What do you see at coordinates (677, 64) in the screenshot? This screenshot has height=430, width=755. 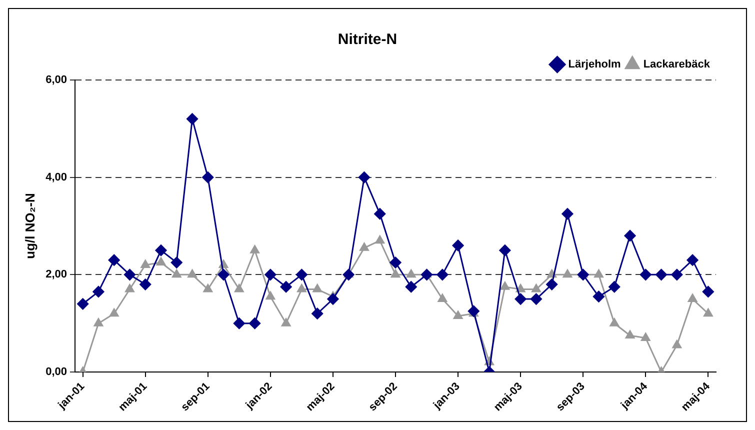 I see `legend-label: Lackarebäck` at bounding box center [677, 64].